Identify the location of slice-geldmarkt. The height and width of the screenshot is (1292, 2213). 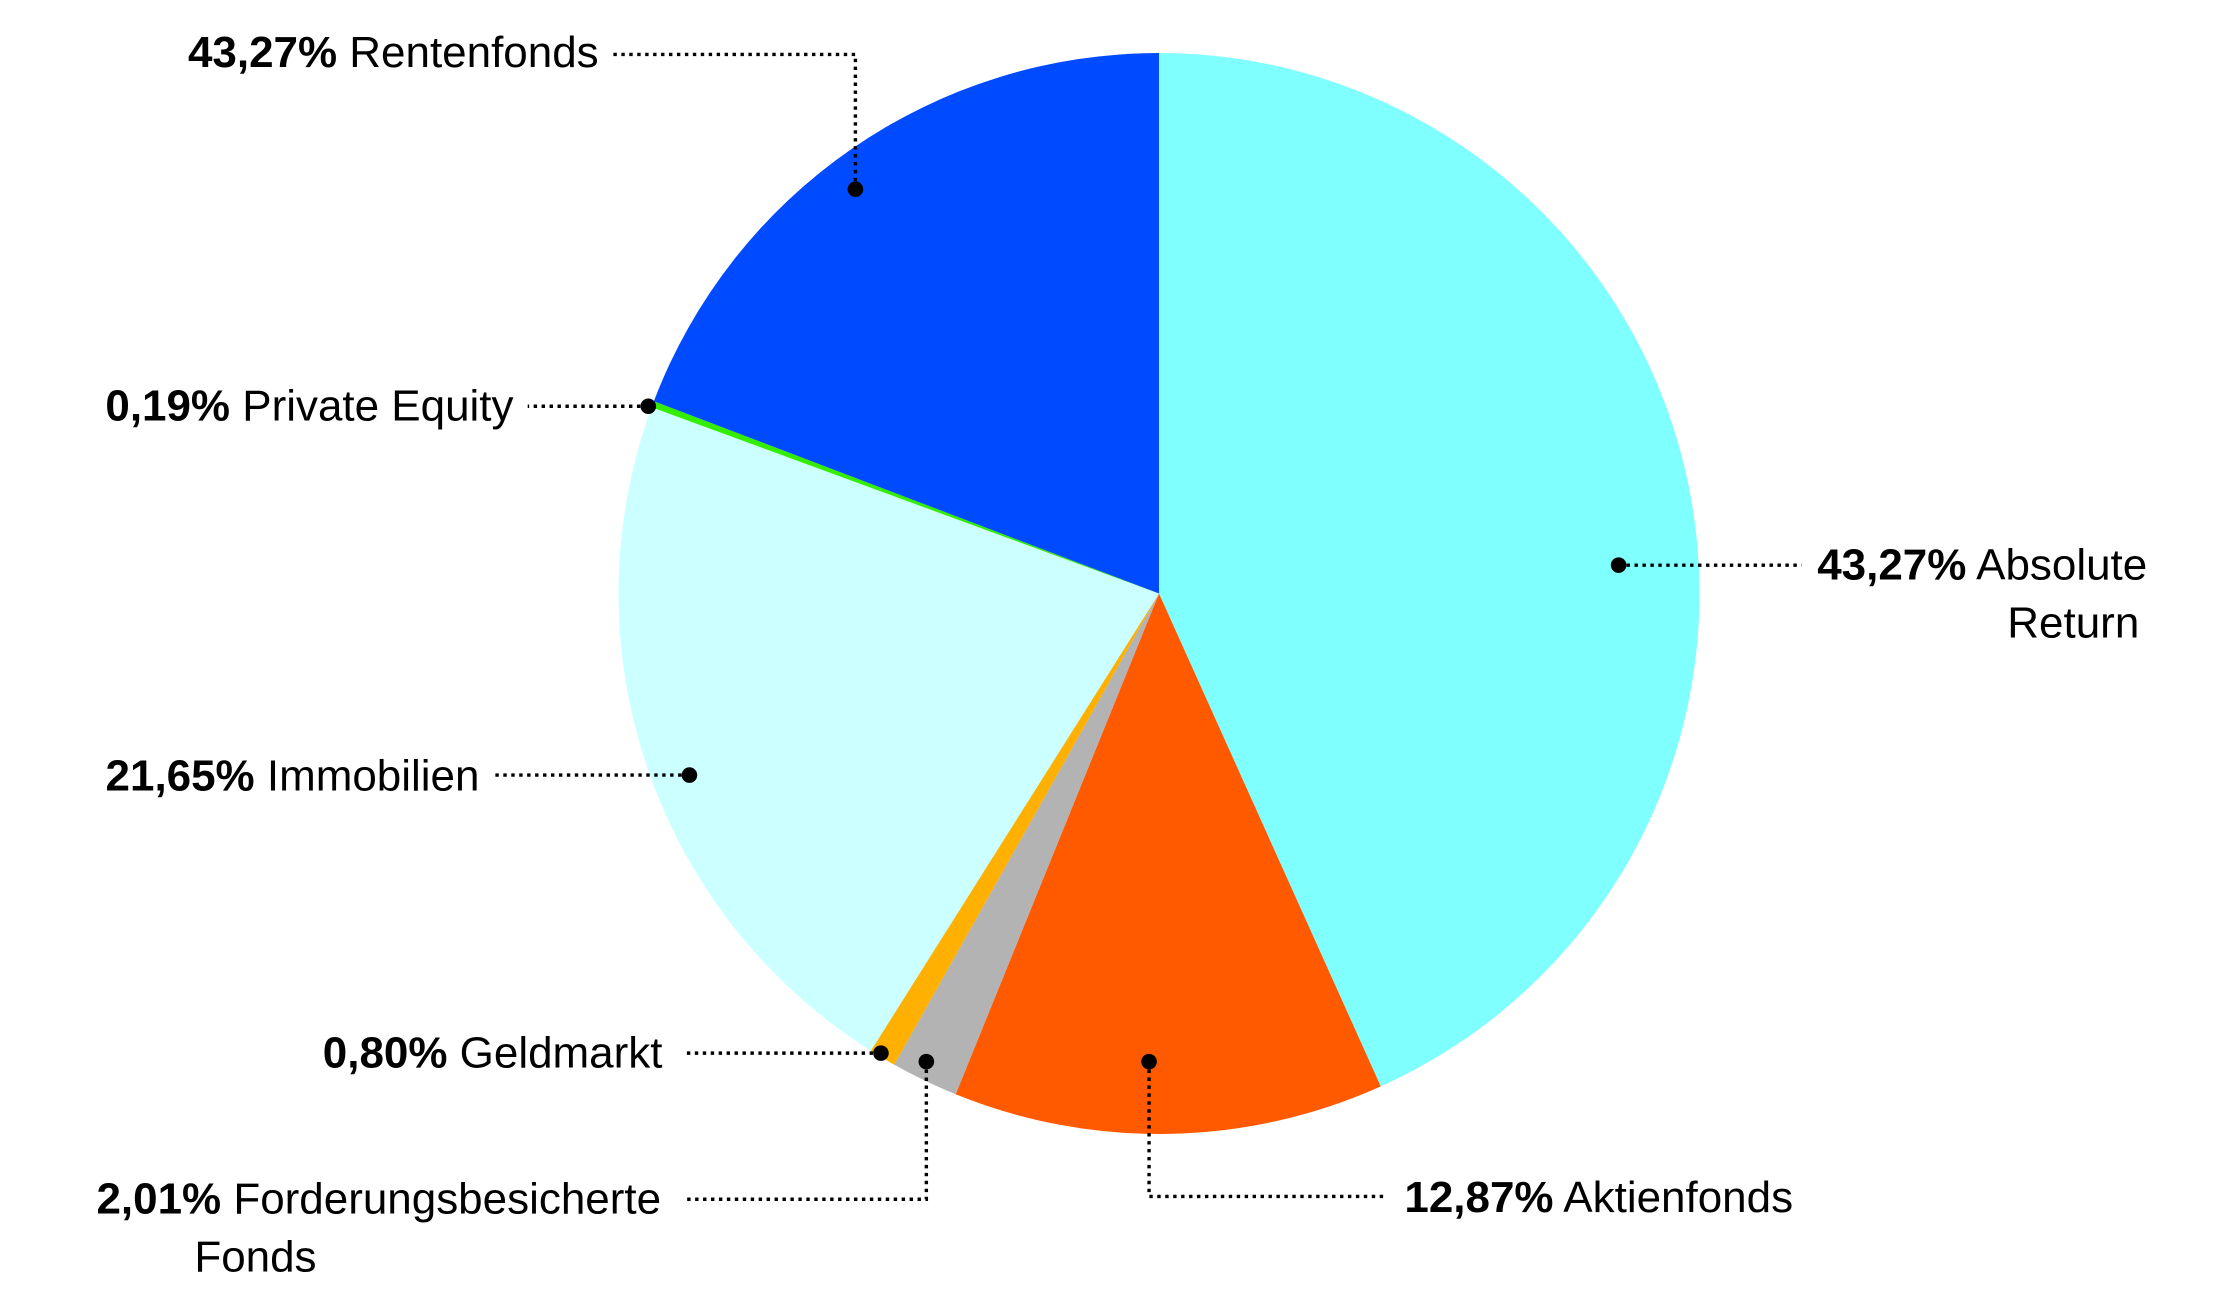
(1014, 829).